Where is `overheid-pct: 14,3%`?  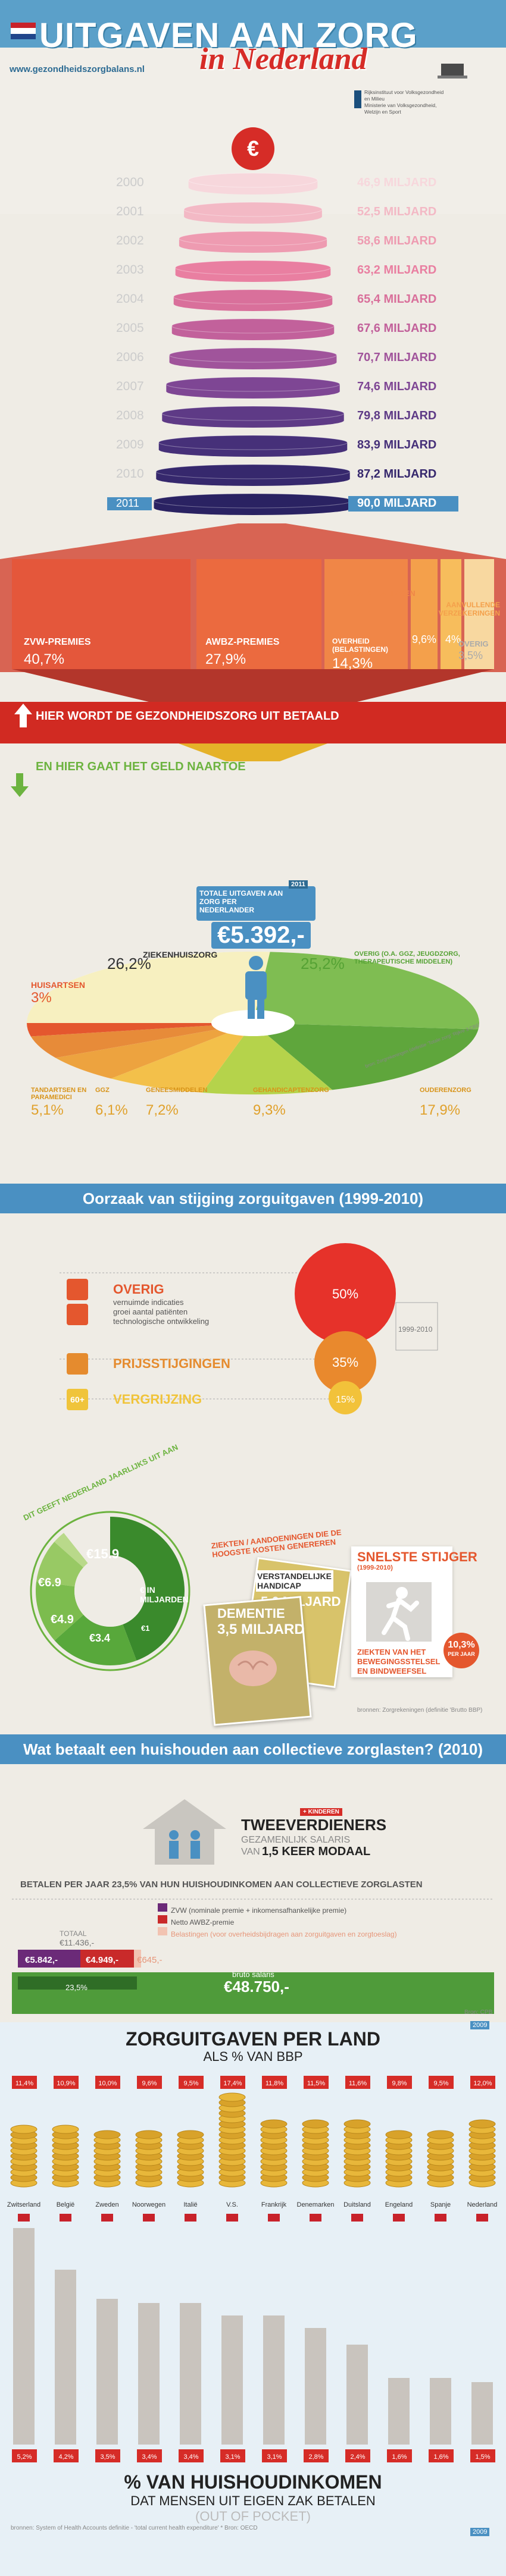 overheid-pct: 14,3% is located at coordinates (353, 663).